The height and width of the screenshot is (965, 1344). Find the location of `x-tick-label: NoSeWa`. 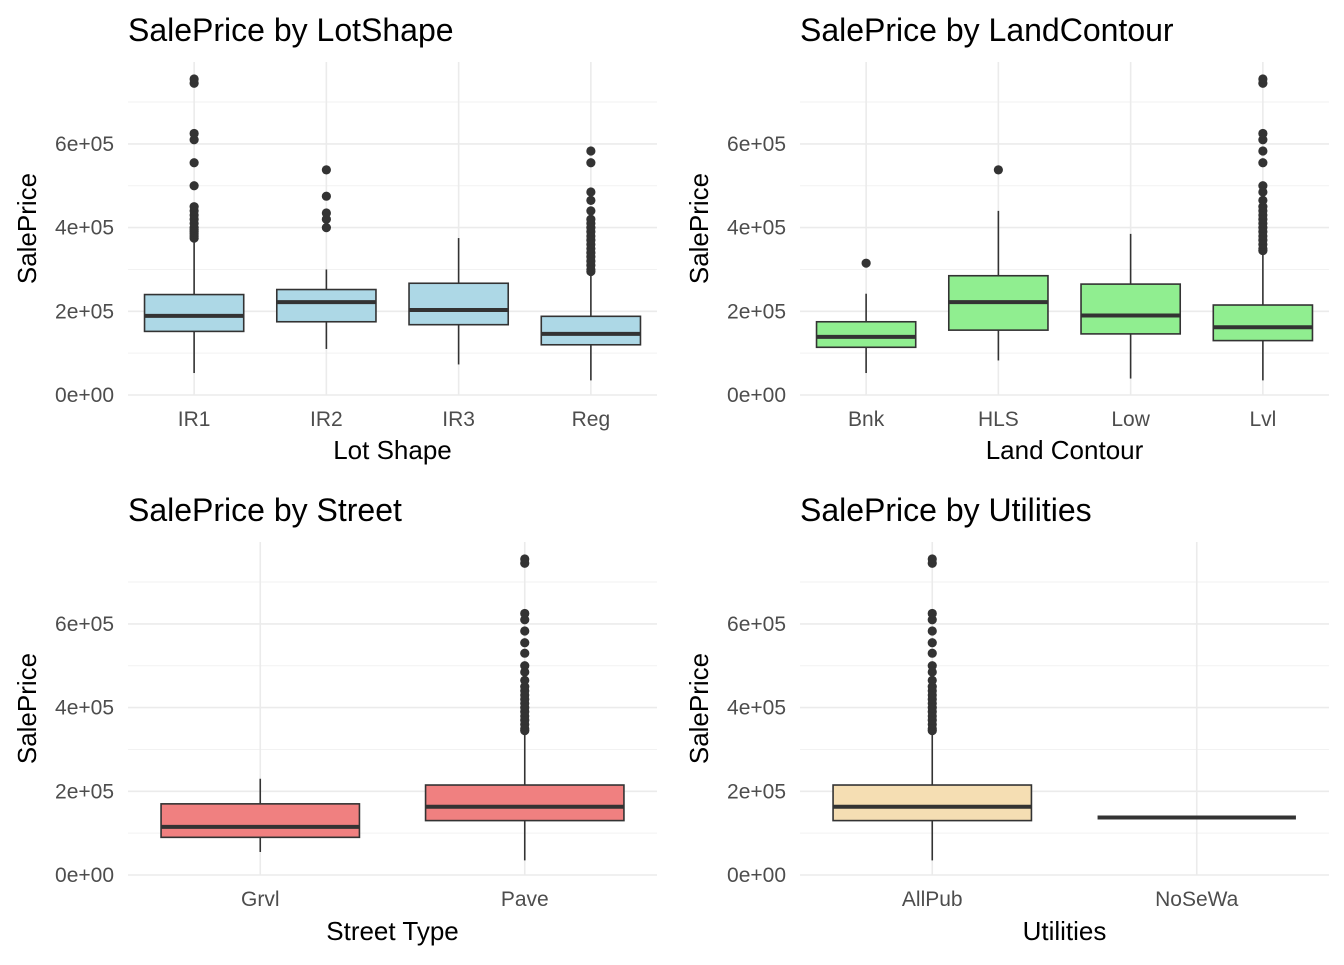

x-tick-label: NoSeWa is located at coordinates (1197, 899).